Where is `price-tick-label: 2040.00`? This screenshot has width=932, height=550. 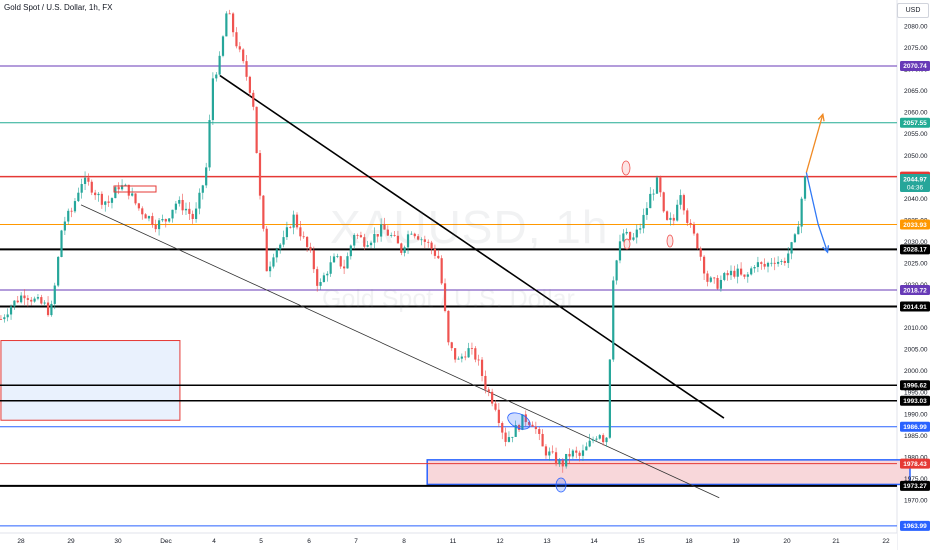
price-tick-label: 2040.00 is located at coordinates (916, 199).